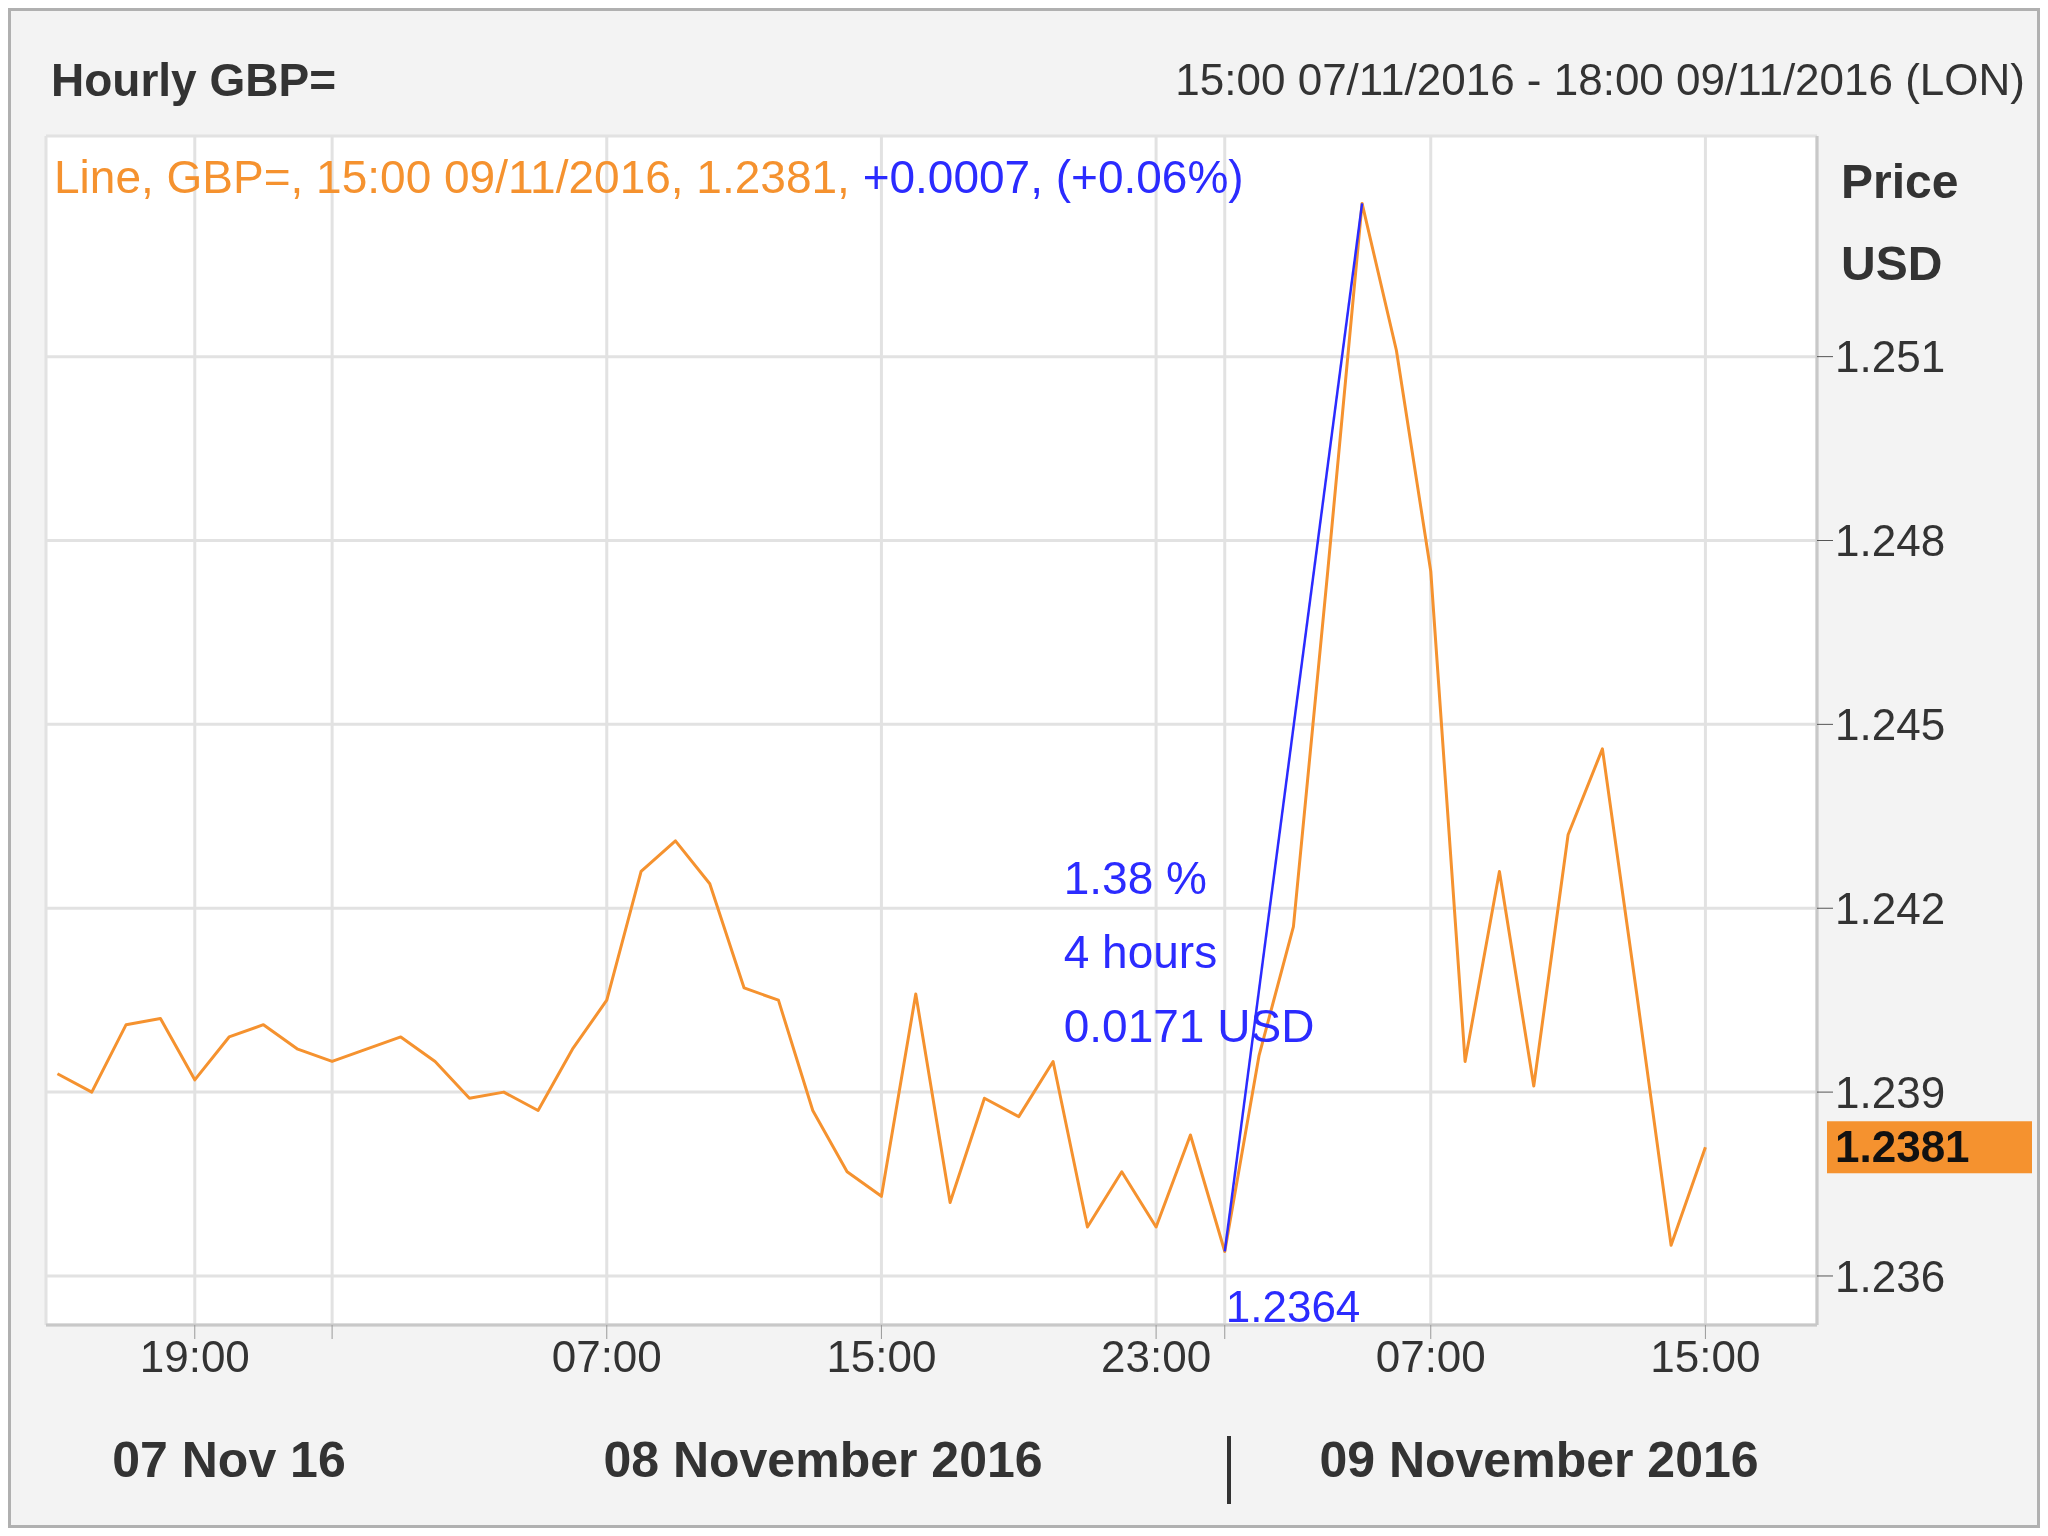 The height and width of the screenshot is (1536, 2048). I want to click on chart-subtitle: 15:00 07/11/2016 - 18:00 09/11/2016 (LON), so click(1600, 79).